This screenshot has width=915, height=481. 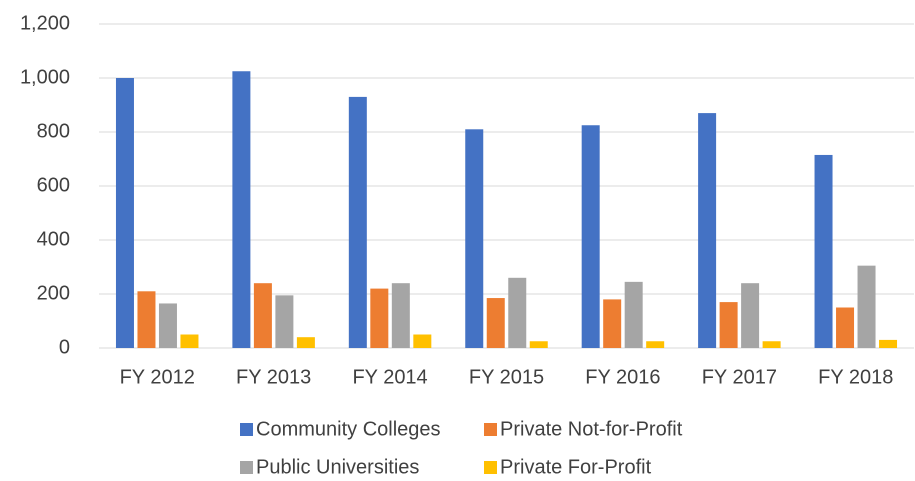 What do you see at coordinates (739, 377) in the screenshot?
I see `x-tick-label: FY 2017` at bounding box center [739, 377].